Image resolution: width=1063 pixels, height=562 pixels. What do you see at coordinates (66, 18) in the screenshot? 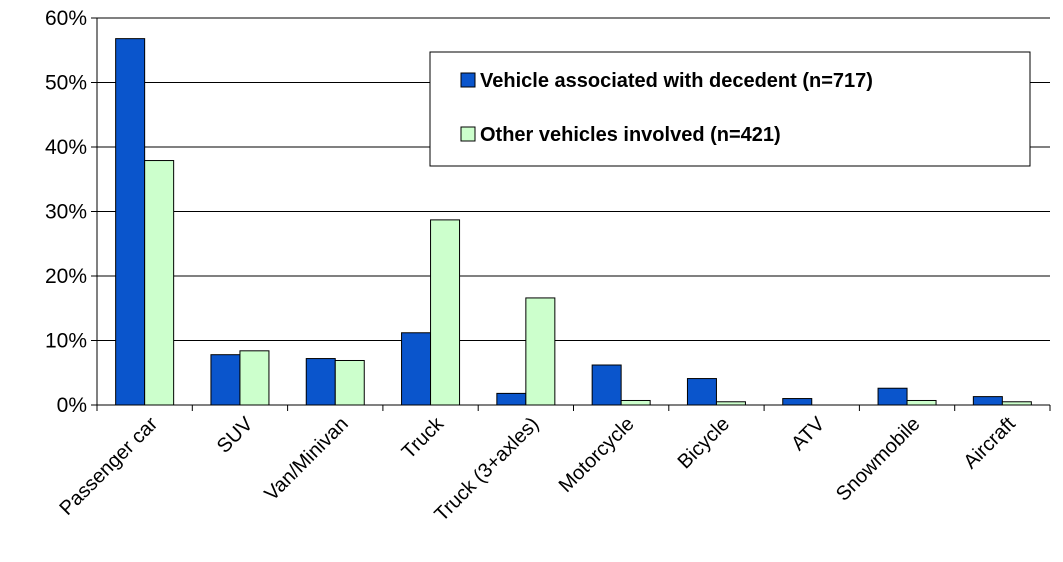
I see `y-tick-label: 60%` at bounding box center [66, 18].